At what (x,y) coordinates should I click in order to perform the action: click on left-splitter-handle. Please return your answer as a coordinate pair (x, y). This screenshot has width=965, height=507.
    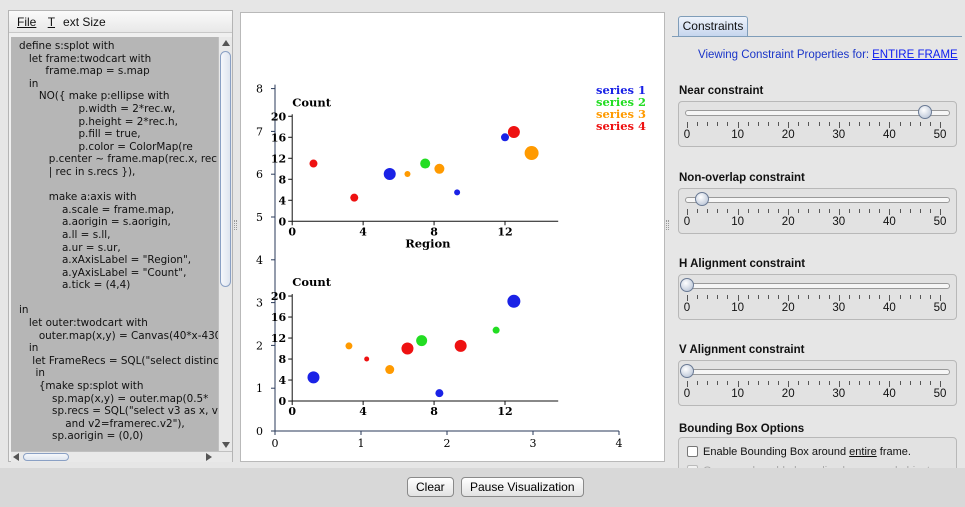
    Looking at the image, I should click on (235, 225).